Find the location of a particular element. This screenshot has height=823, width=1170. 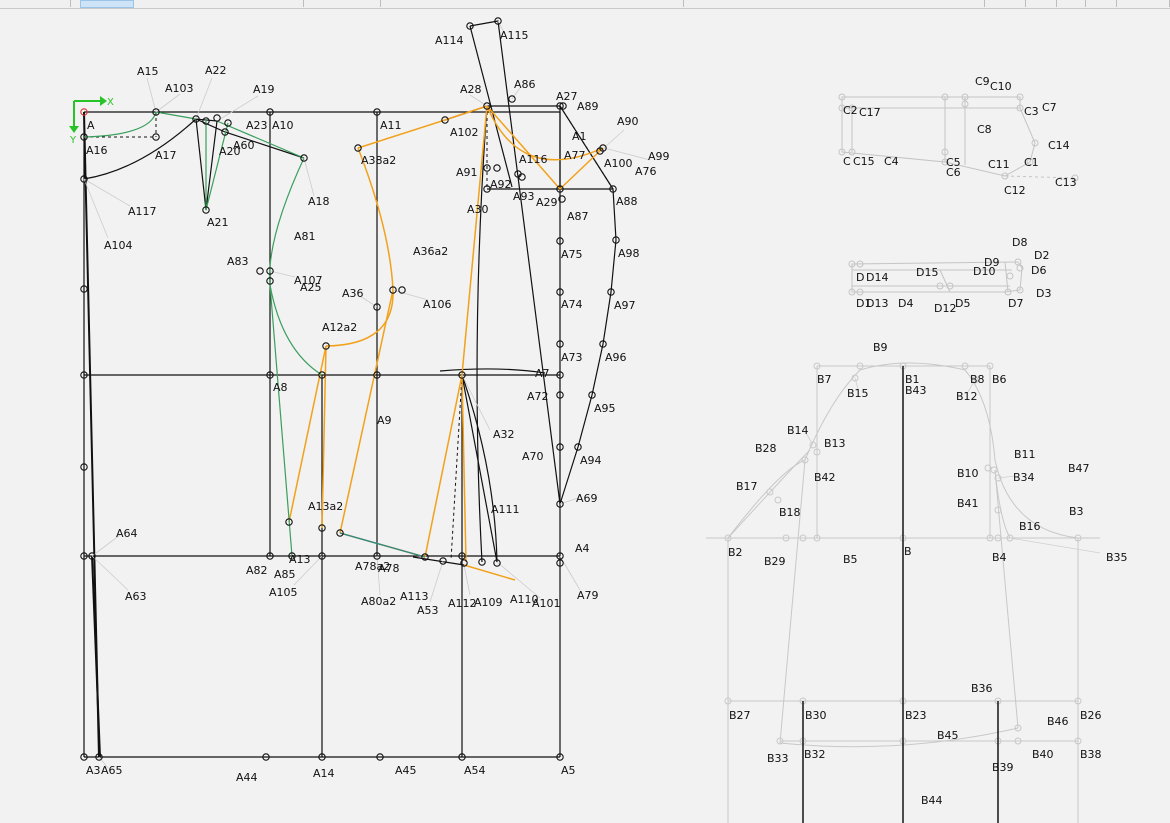

point-label-a10: A10 is located at coordinates (283, 125).